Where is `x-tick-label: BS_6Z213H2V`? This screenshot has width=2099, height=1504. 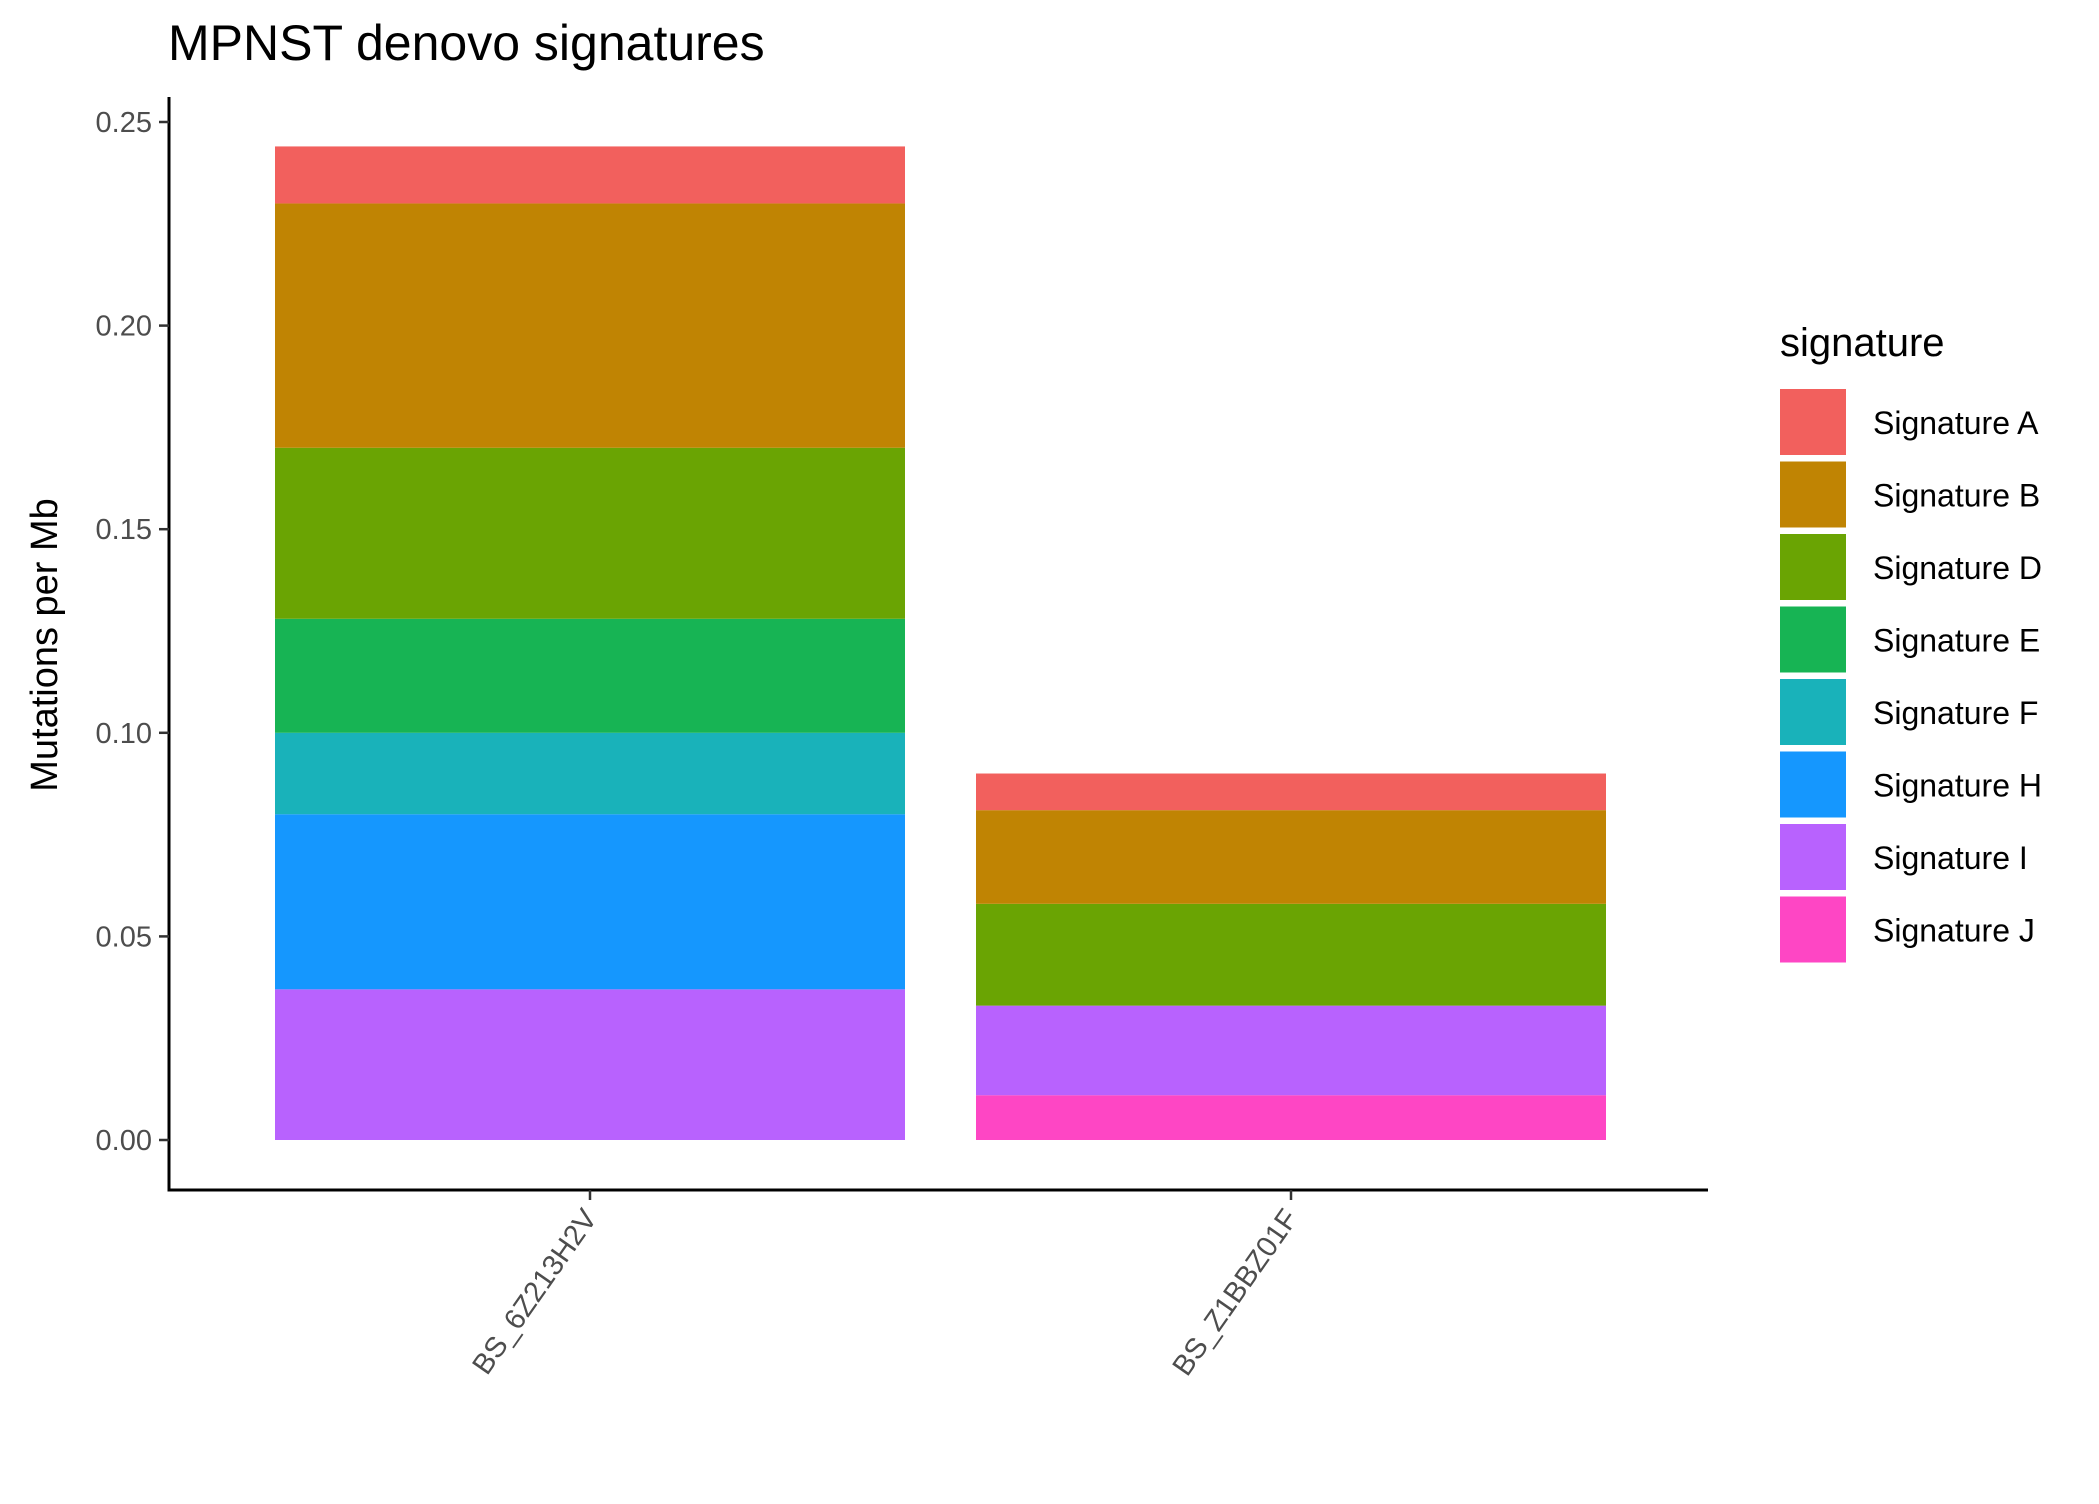
x-tick-label: BS_6Z213H2V is located at coordinates (536, 1291).